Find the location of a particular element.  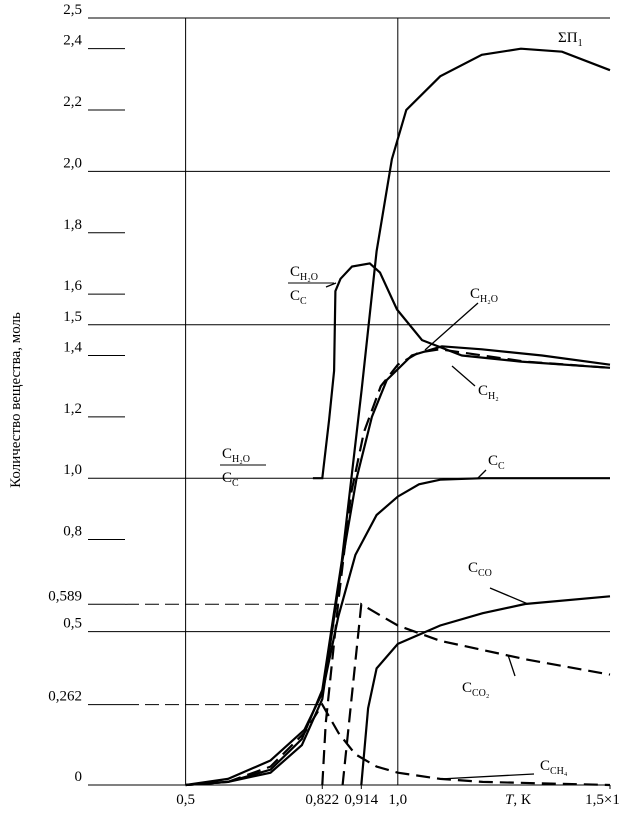

x-tick-label: 1,5×100 is located at coordinates (602, 800).